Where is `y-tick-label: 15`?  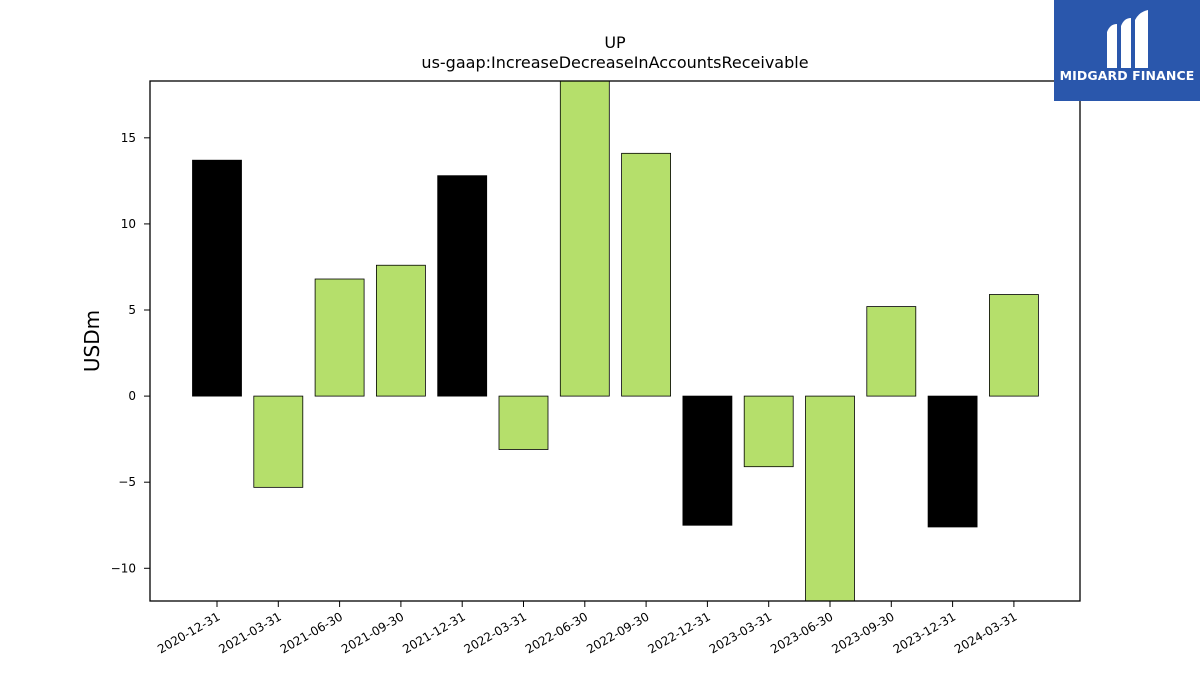 y-tick-label: 15 is located at coordinates (128, 138).